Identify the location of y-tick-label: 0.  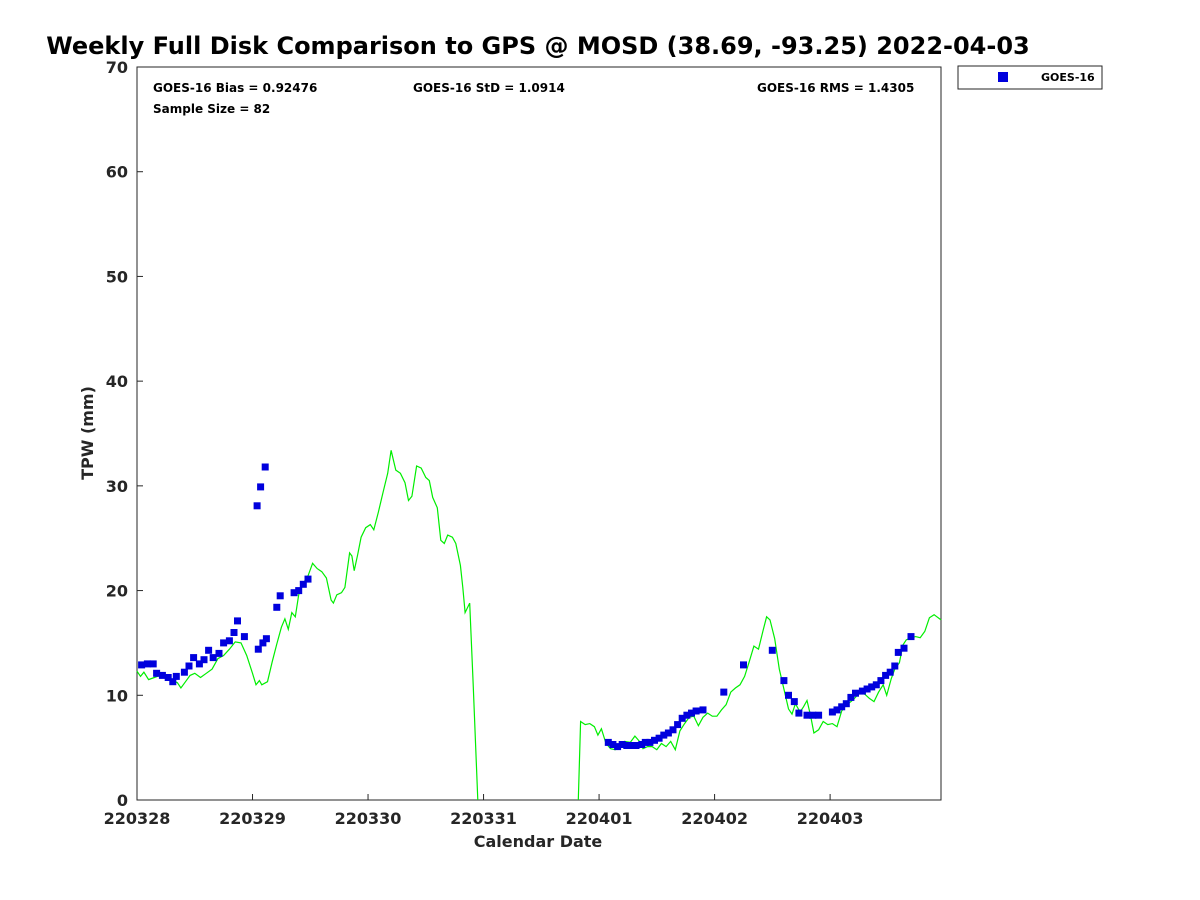
(122, 800).